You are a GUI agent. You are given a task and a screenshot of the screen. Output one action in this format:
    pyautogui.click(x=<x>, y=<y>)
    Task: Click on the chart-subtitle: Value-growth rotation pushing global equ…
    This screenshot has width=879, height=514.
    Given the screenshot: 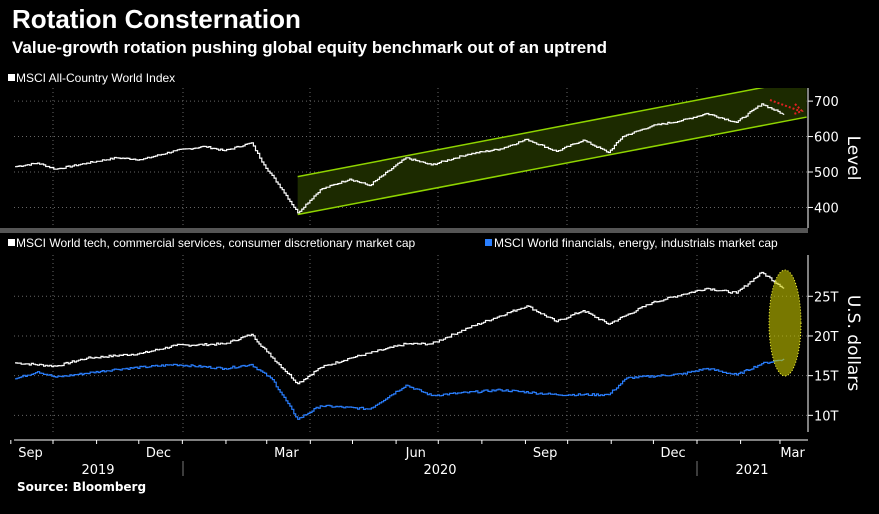 What is the action you would take?
    pyautogui.click(x=310, y=47)
    